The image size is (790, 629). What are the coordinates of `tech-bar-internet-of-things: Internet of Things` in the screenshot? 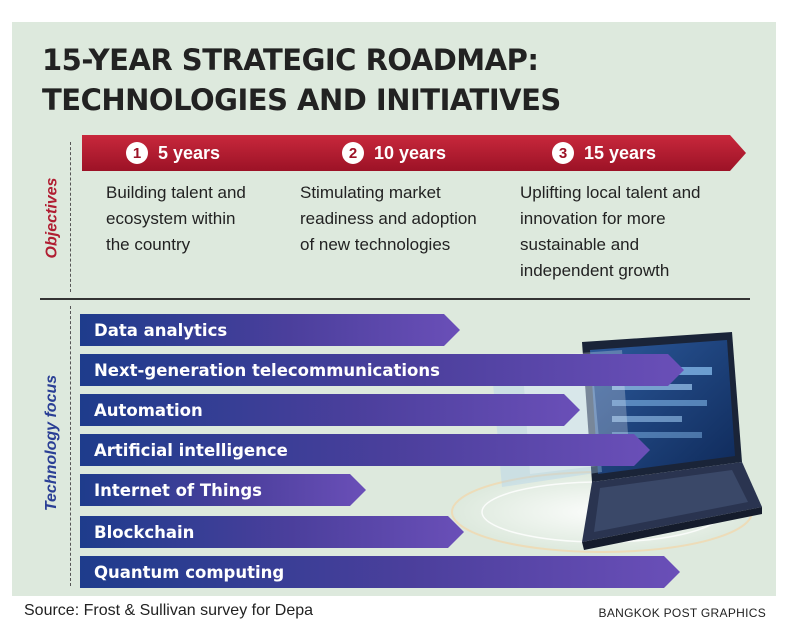 It's located at (223, 490).